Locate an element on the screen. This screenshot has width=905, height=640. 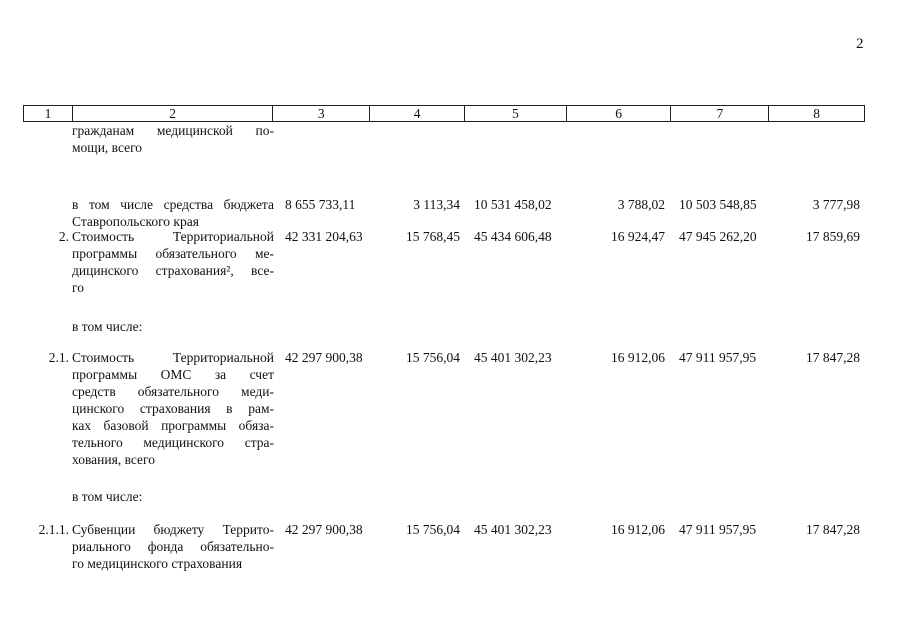
label-line: цинского страхования в рам- is located at coordinates (173, 408).